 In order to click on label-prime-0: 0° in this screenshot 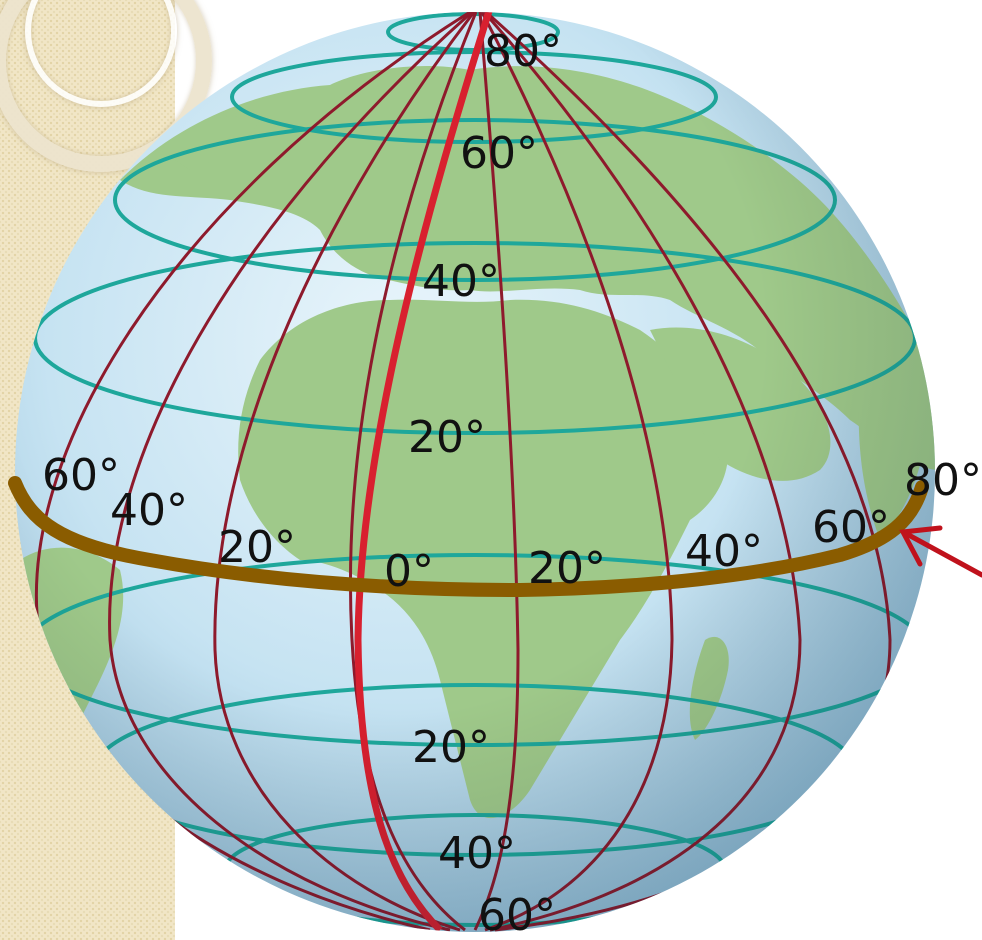, I will do `click(409, 571)`.